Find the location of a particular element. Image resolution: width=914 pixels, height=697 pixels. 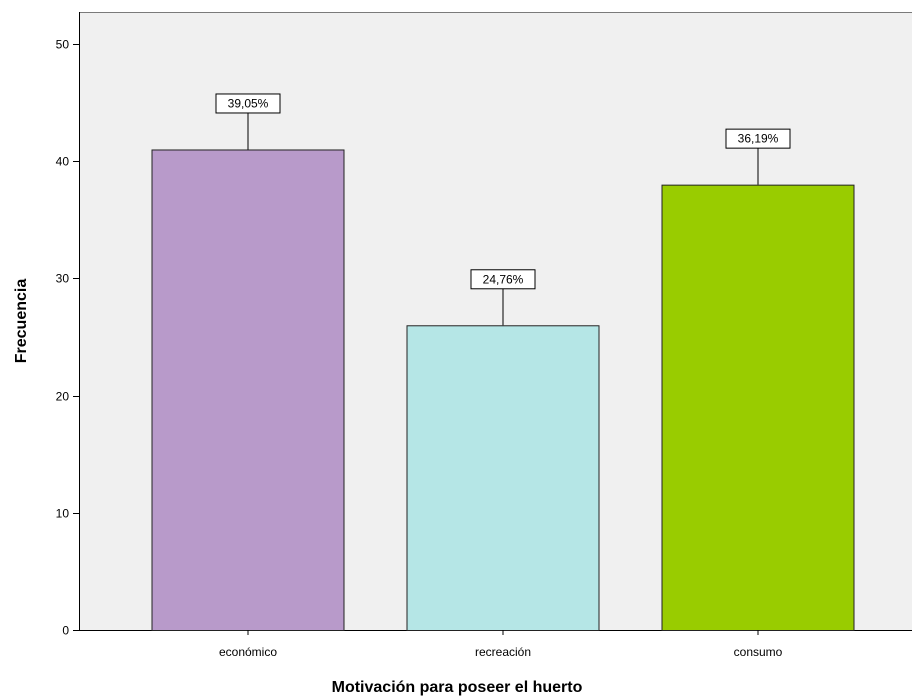

x-tick-label: económico is located at coordinates (248, 652).